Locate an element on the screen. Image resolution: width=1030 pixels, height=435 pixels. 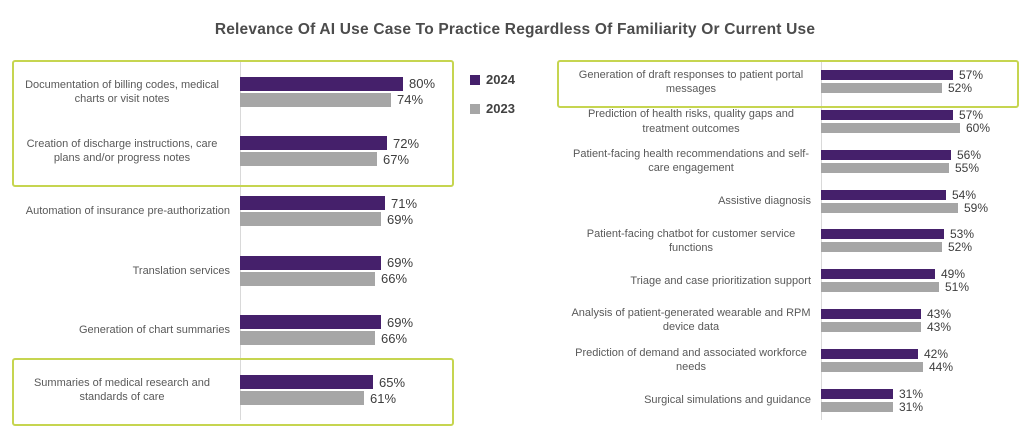
bar-line: 52% is located at coordinates (919, 247).